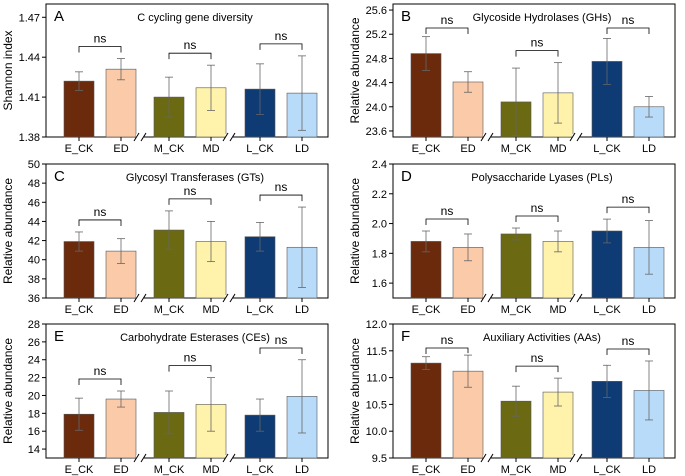 Image resolution: width=685 pixels, height=476 pixels. Describe the element at coordinates (34, 361) in the screenshot. I see `y-tick-label: 24` at that location.